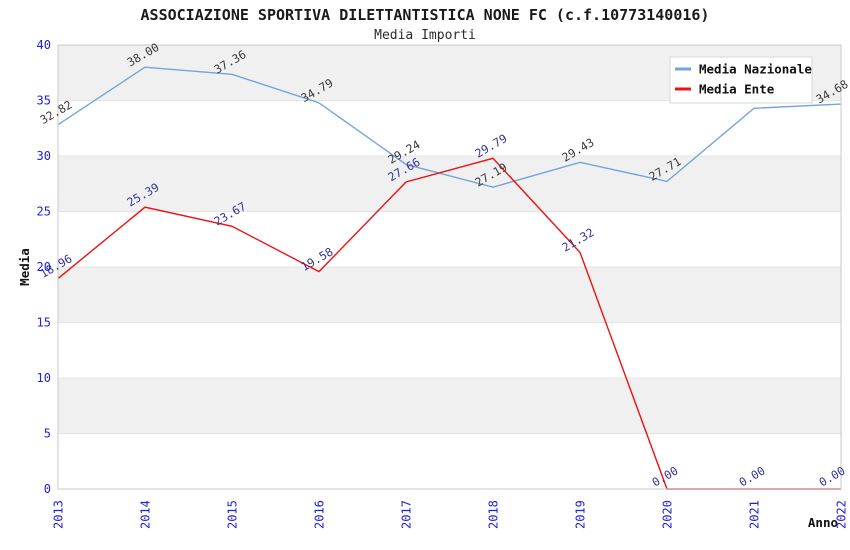  I want to click on x-tick-label: 2016, so click(320, 514).